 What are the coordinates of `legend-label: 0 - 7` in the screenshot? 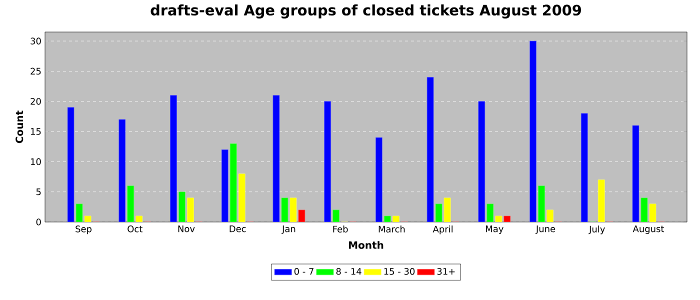 It's located at (304, 271).